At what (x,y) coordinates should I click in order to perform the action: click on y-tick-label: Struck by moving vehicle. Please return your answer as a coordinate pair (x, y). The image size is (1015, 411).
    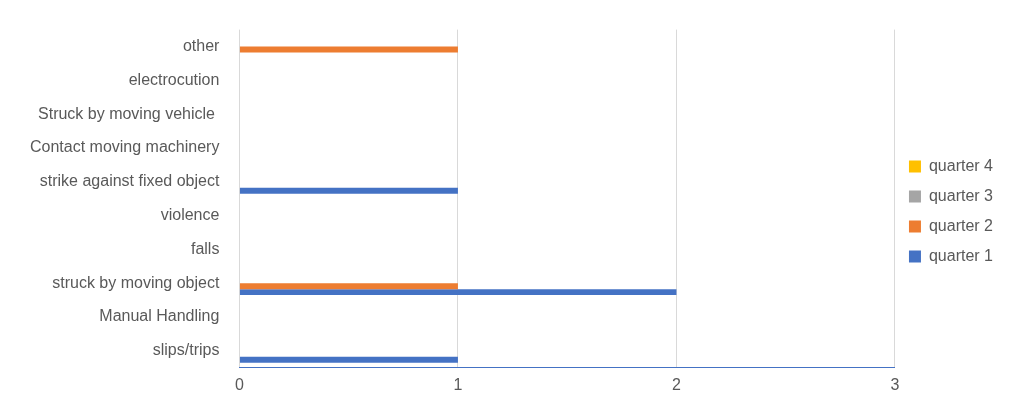
    Looking at the image, I should click on (129, 113).